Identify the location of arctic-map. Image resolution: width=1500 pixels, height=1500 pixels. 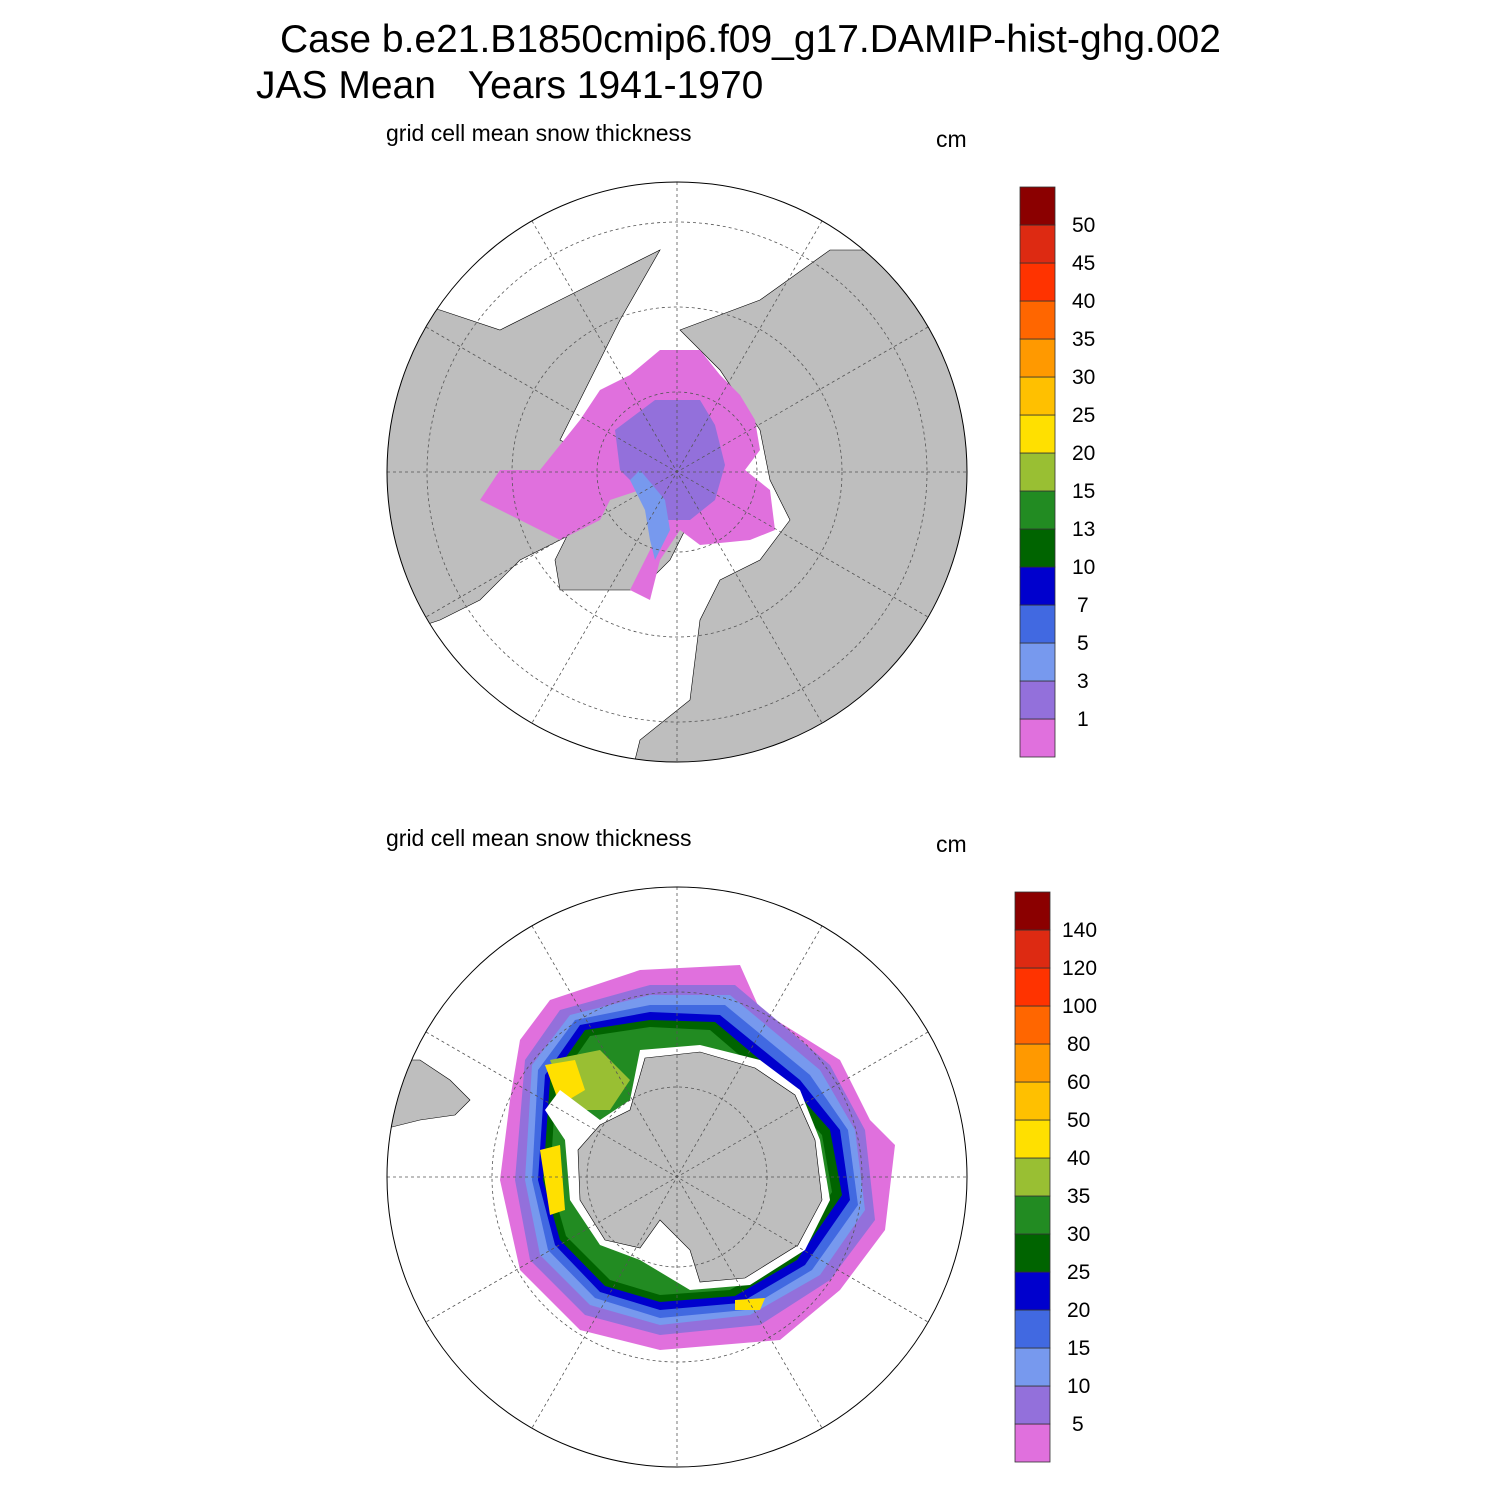
(677, 472).